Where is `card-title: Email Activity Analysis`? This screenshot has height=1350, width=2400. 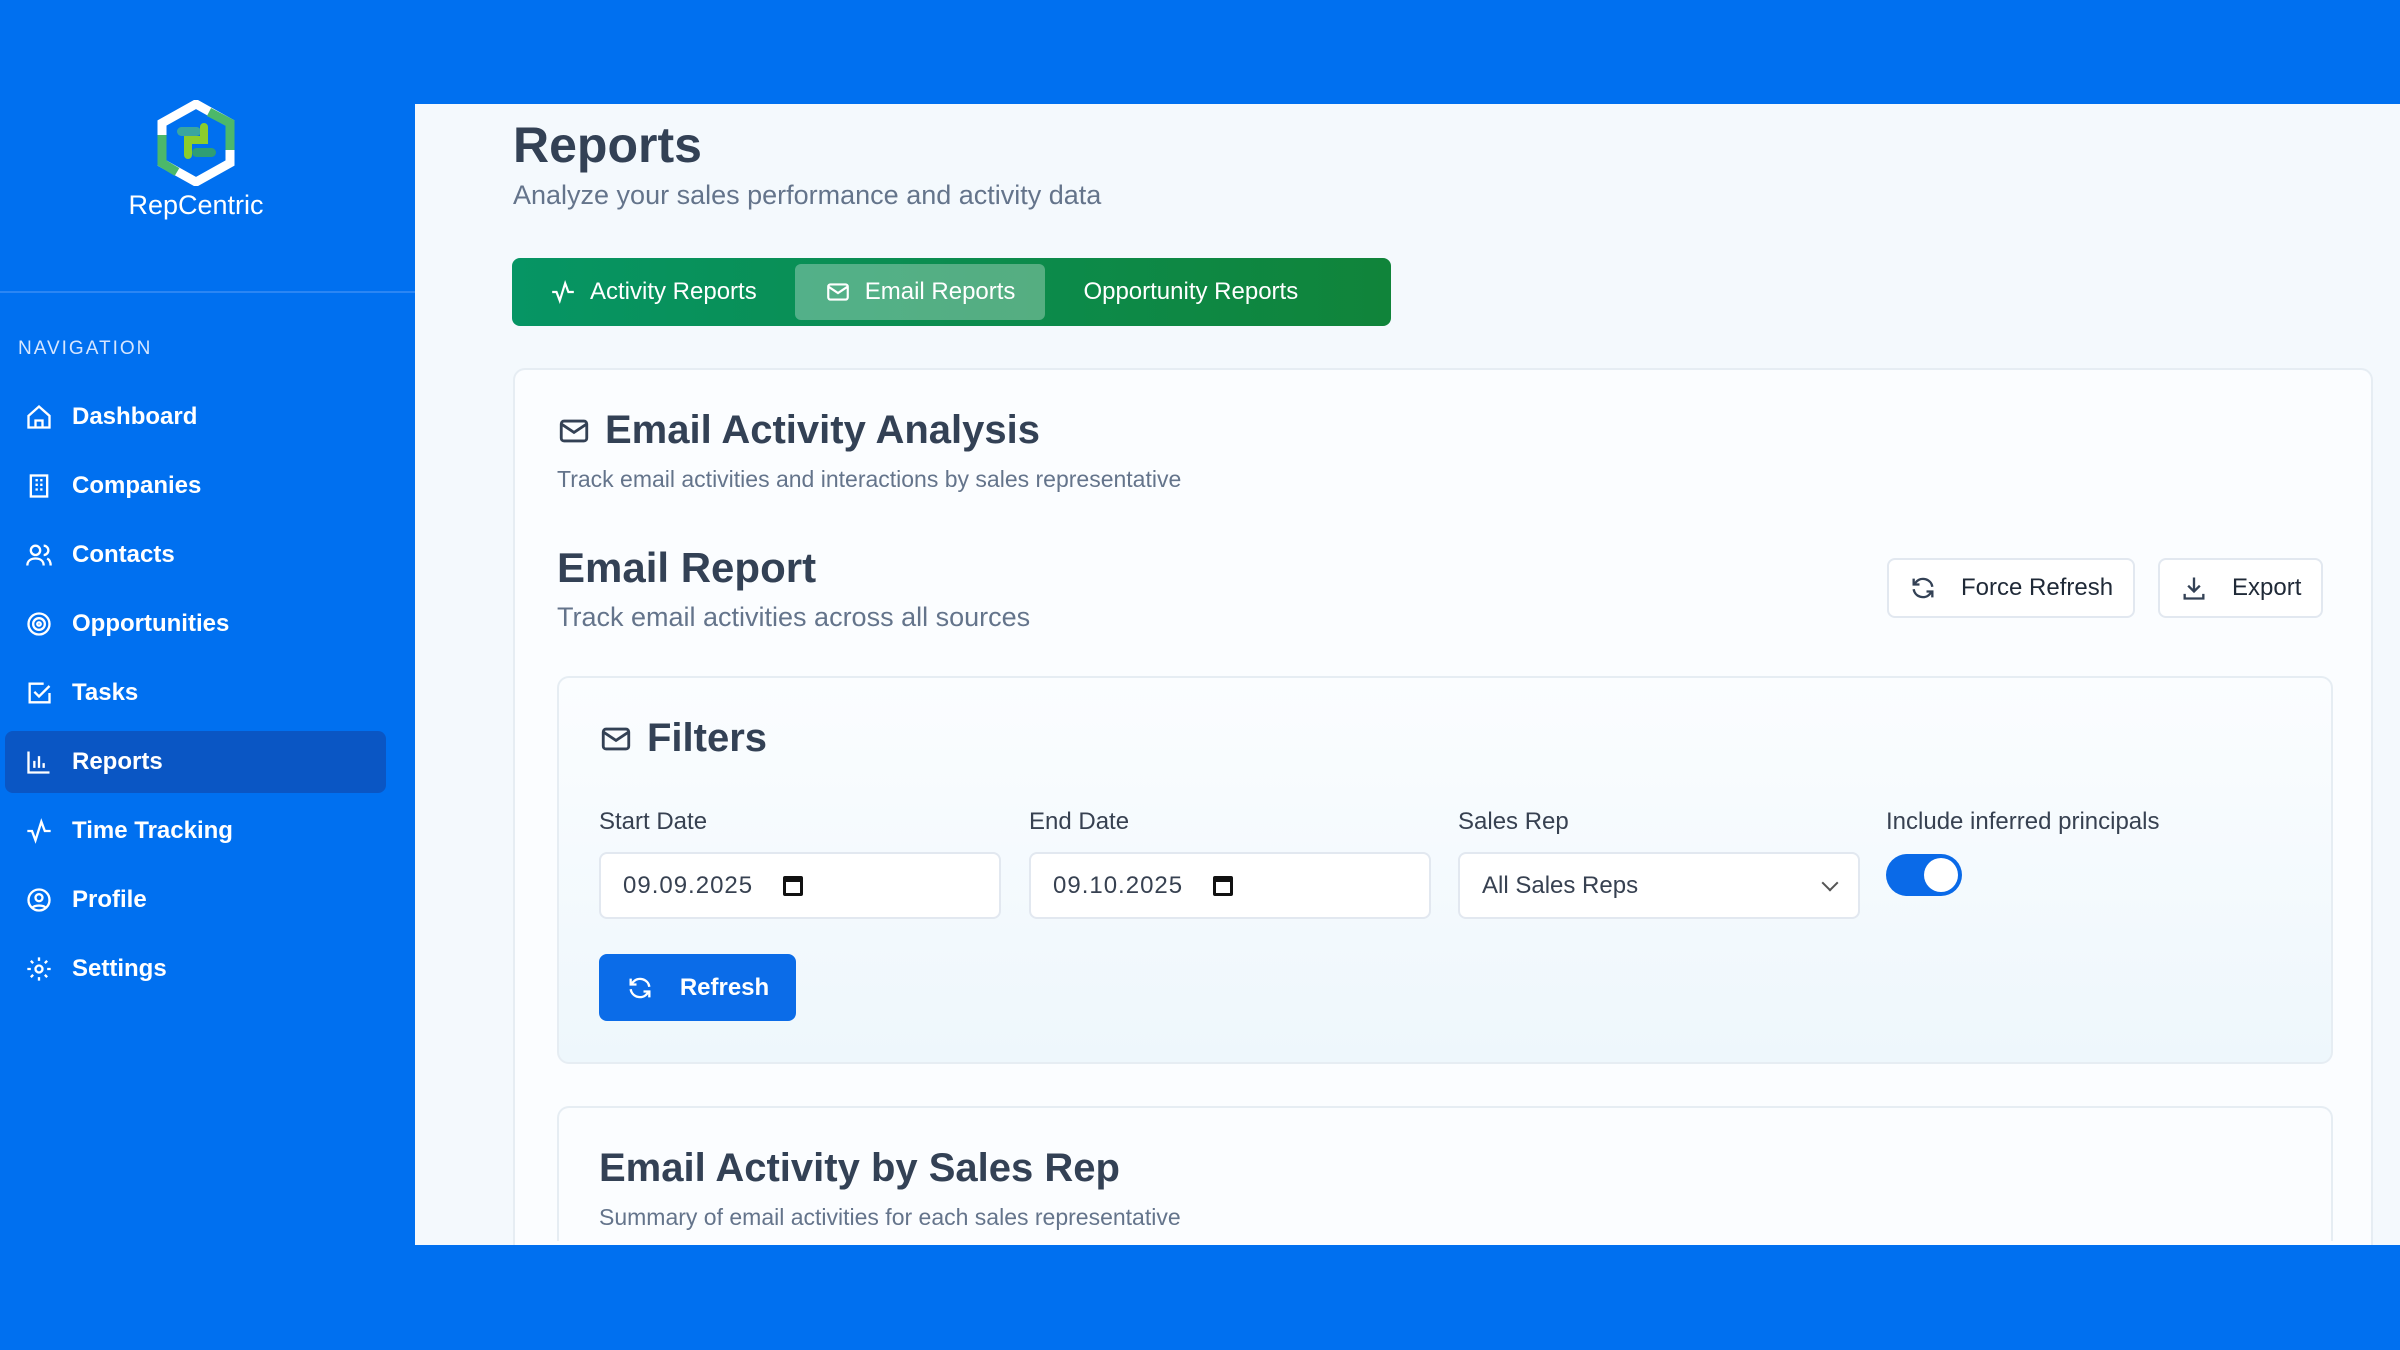 card-title: Email Activity Analysis is located at coordinates (798, 430).